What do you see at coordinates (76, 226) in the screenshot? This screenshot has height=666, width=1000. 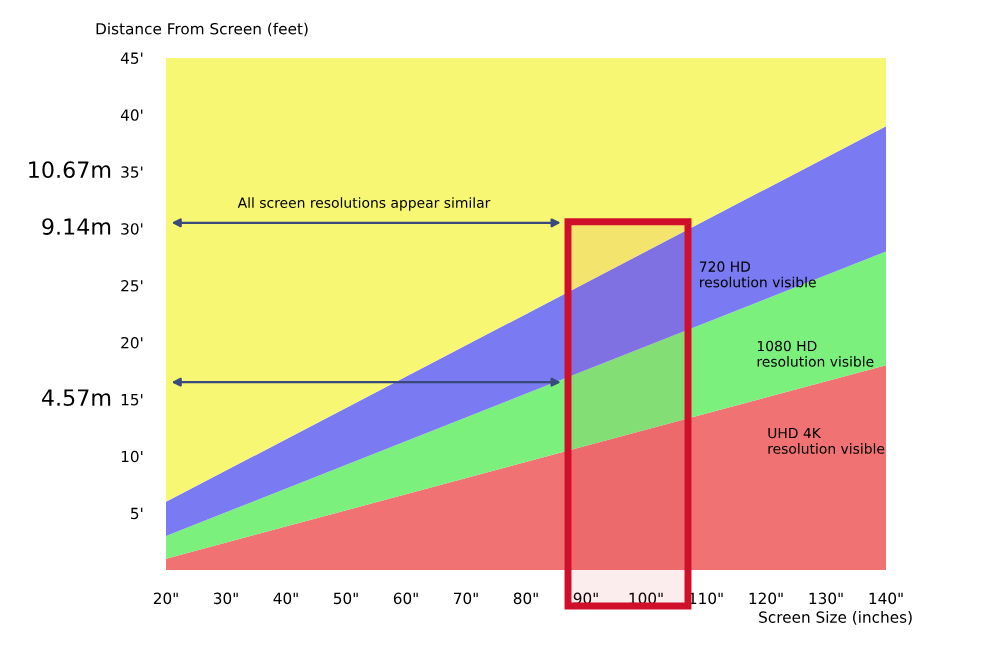 I see `text: 9.14m` at bounding box center [76, 226].